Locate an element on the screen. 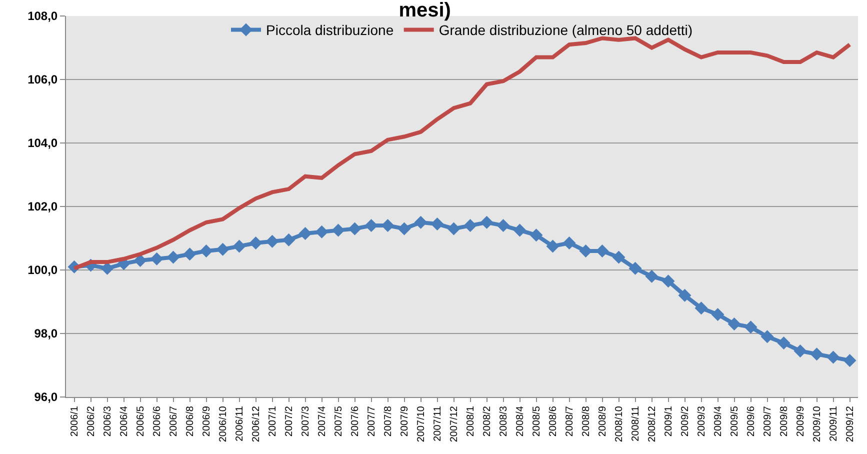  x-tick-label: 2007/12 is located at coordinates (454, 424).